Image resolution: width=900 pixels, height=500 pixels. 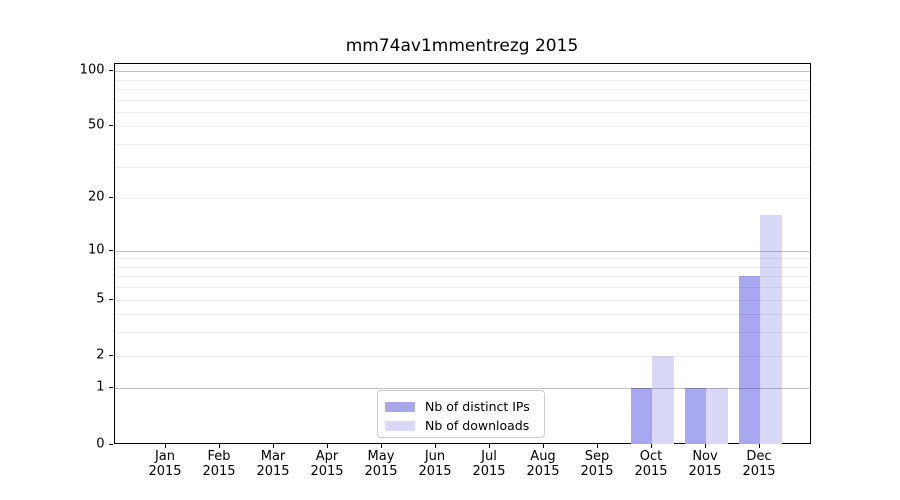 What do you see at coordinates (96, 197) in the screenshot?
I see `y-tick-label: 20` at bounding box center [96, 197].